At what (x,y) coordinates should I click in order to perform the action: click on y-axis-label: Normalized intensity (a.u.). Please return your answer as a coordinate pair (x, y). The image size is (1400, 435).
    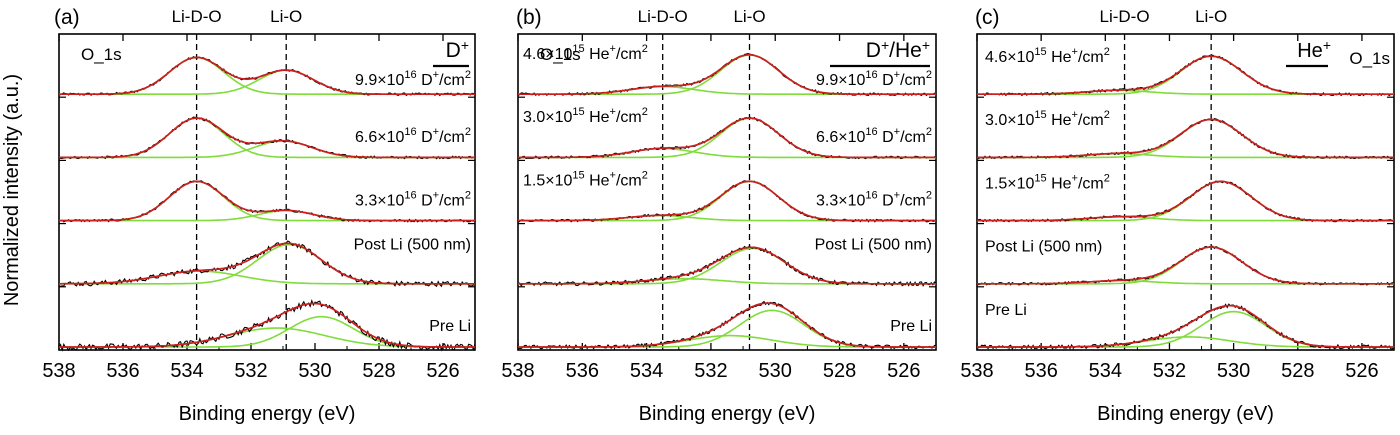
    Looking at the image, I should click on (12, 190).